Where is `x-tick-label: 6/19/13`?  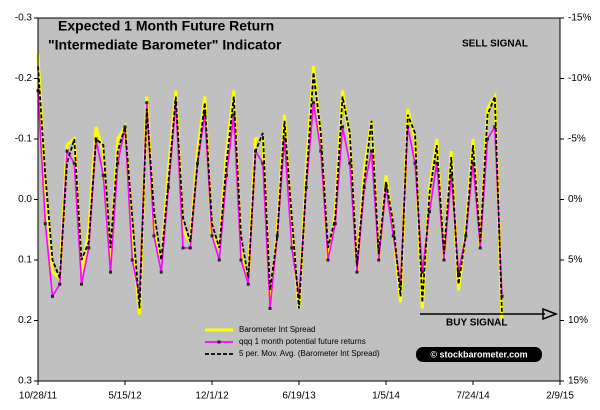 x-tick-label: 6/19/13 is located at coordinates (299, 396).